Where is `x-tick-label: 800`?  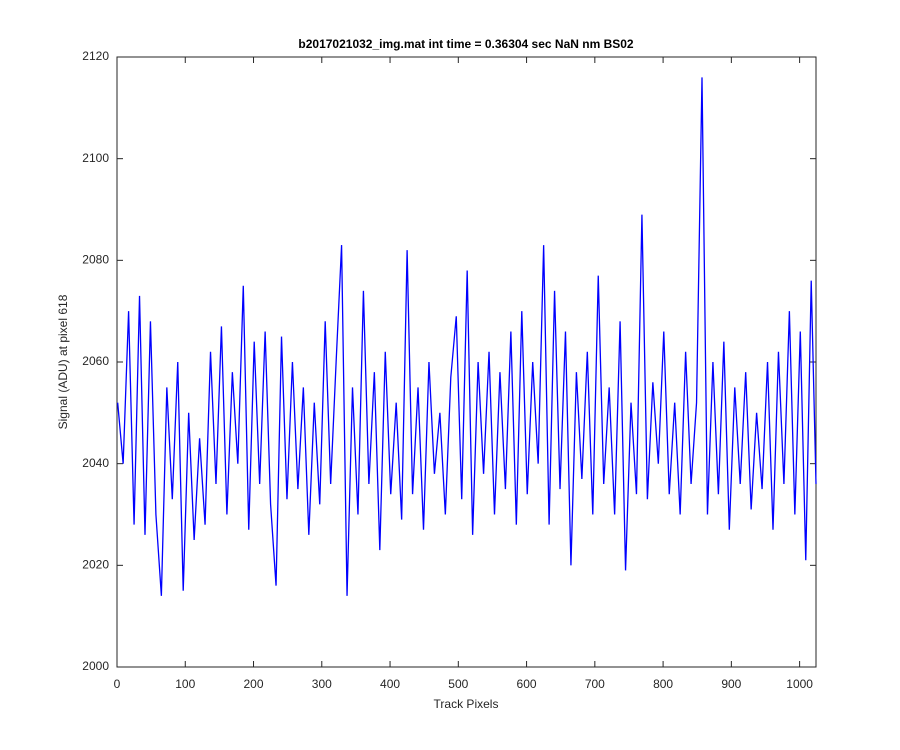
x-tick-label: 800 is located at coordinates (663, 684).